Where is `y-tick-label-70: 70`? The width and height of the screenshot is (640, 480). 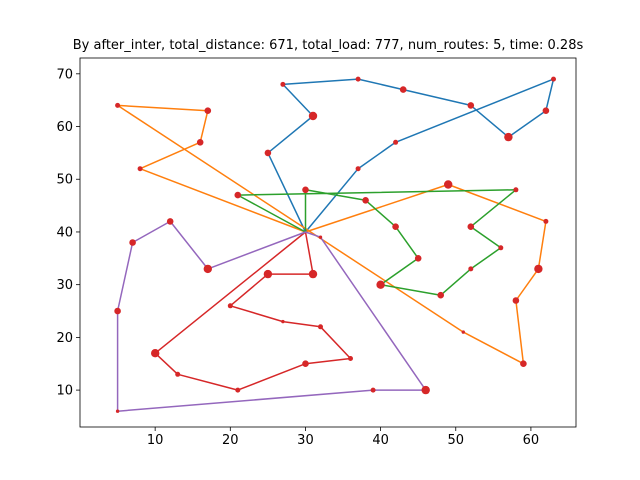
y-tick-label-70: 70 is located at coordinates (64, 74).